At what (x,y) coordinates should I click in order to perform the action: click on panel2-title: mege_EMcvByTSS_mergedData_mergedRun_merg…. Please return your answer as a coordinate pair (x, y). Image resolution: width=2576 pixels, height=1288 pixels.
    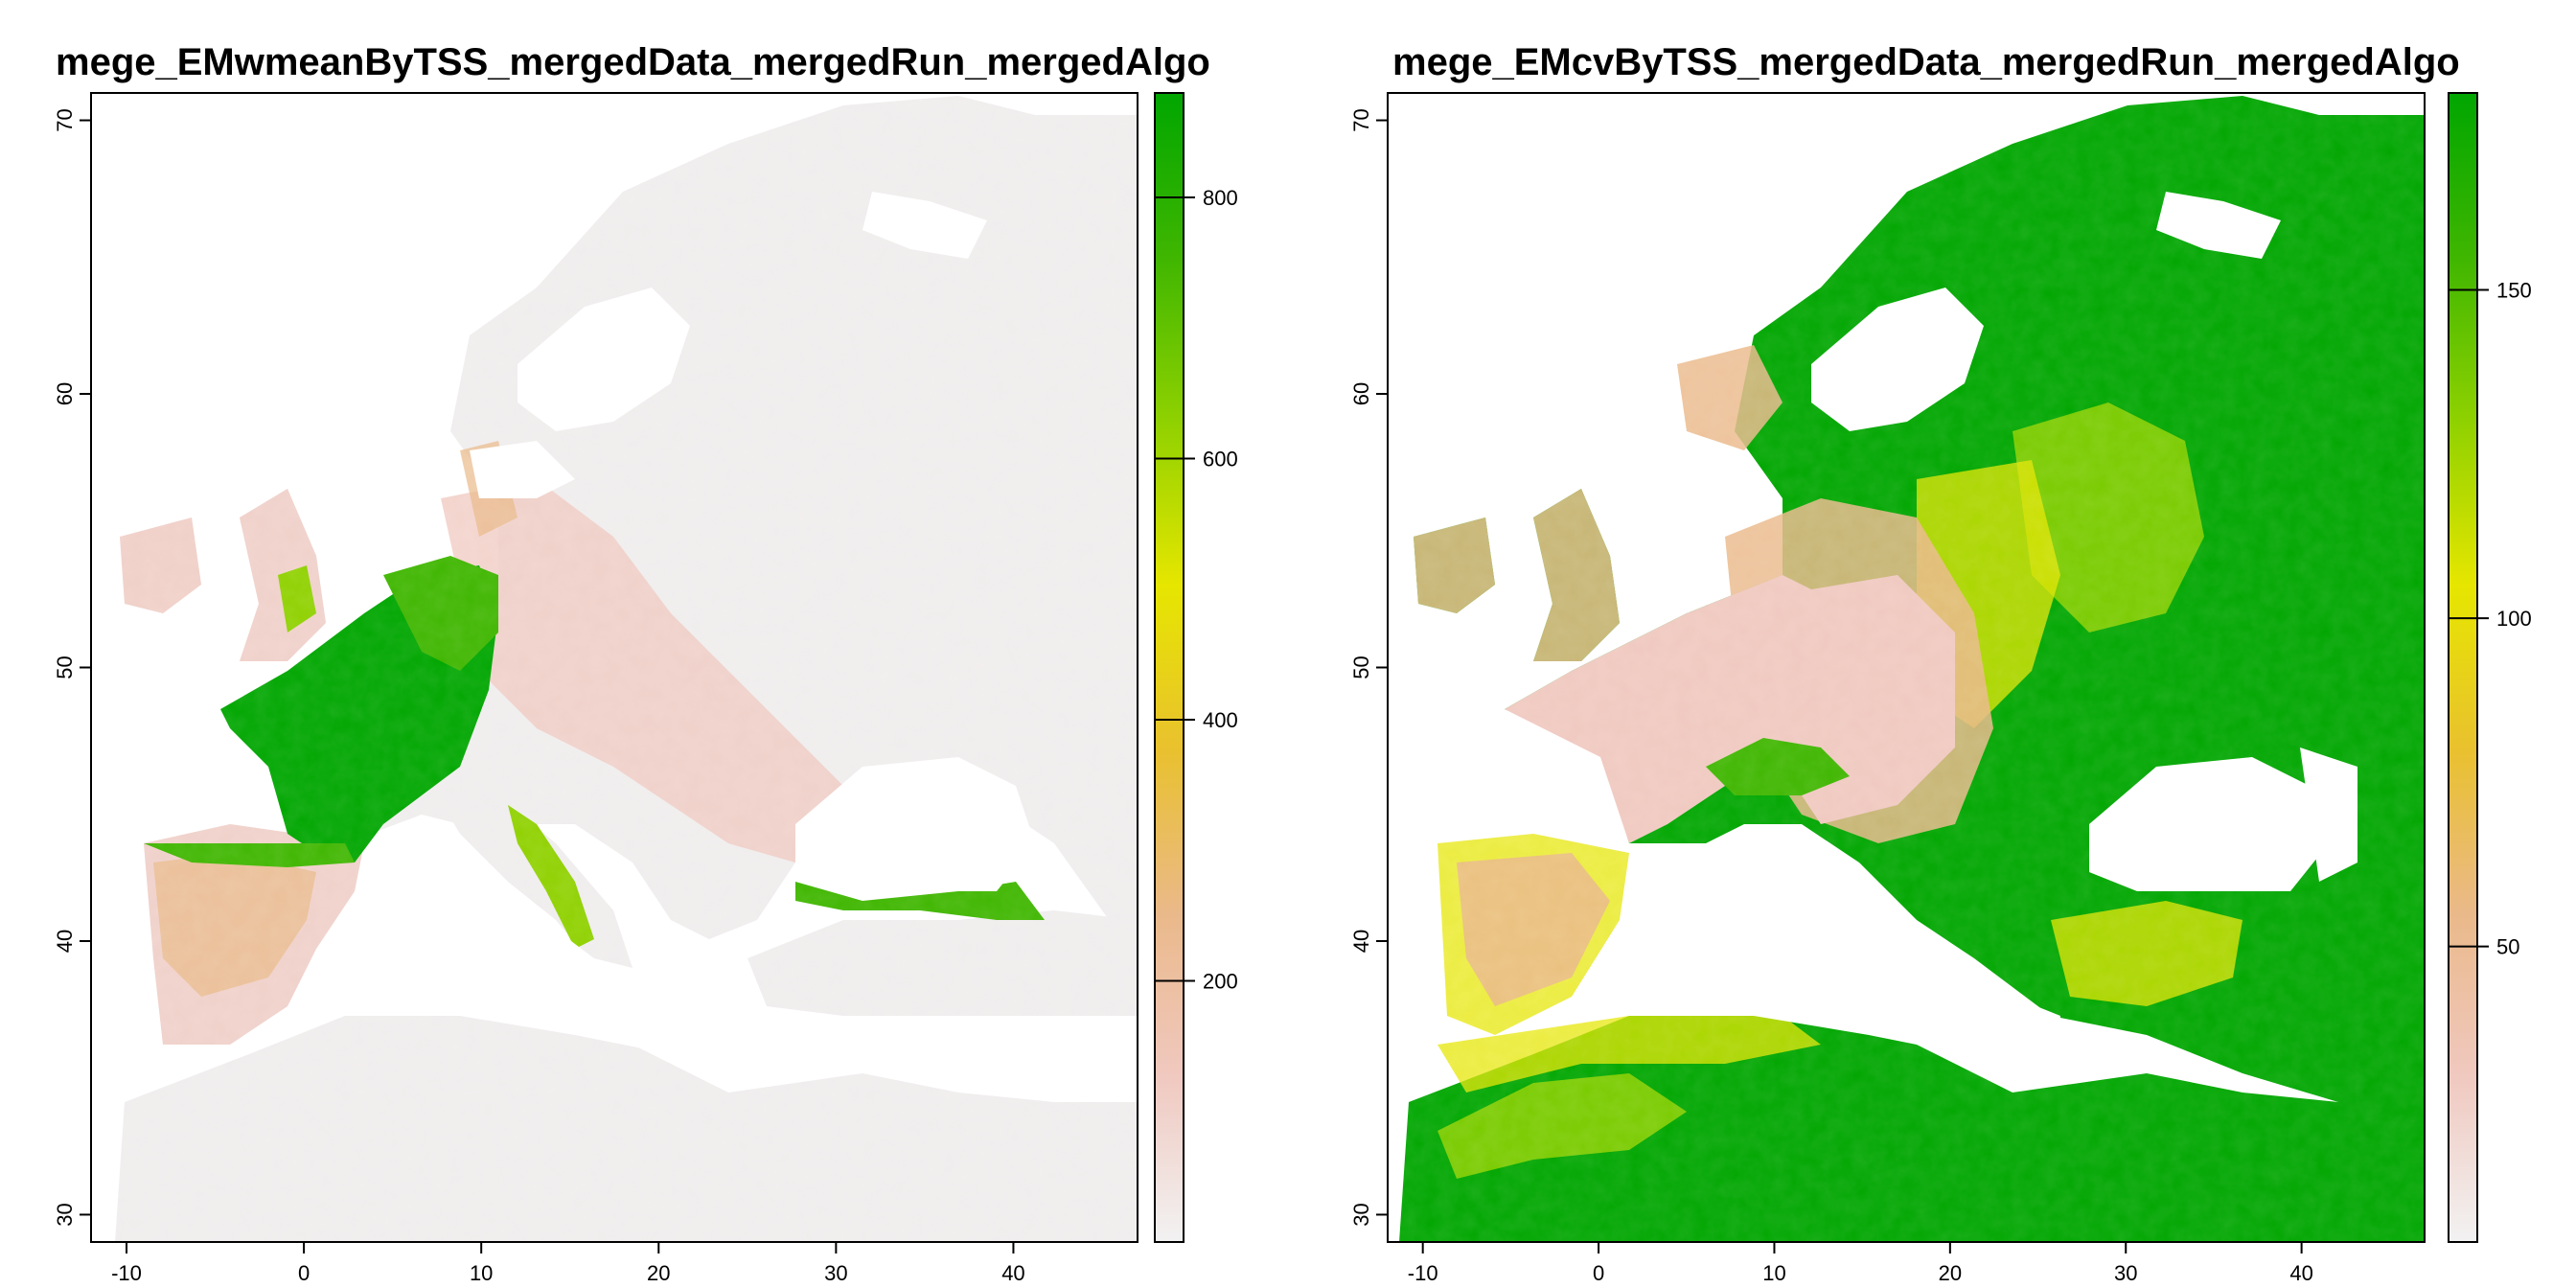
    Looking at the image, I should click on (1926, 62).